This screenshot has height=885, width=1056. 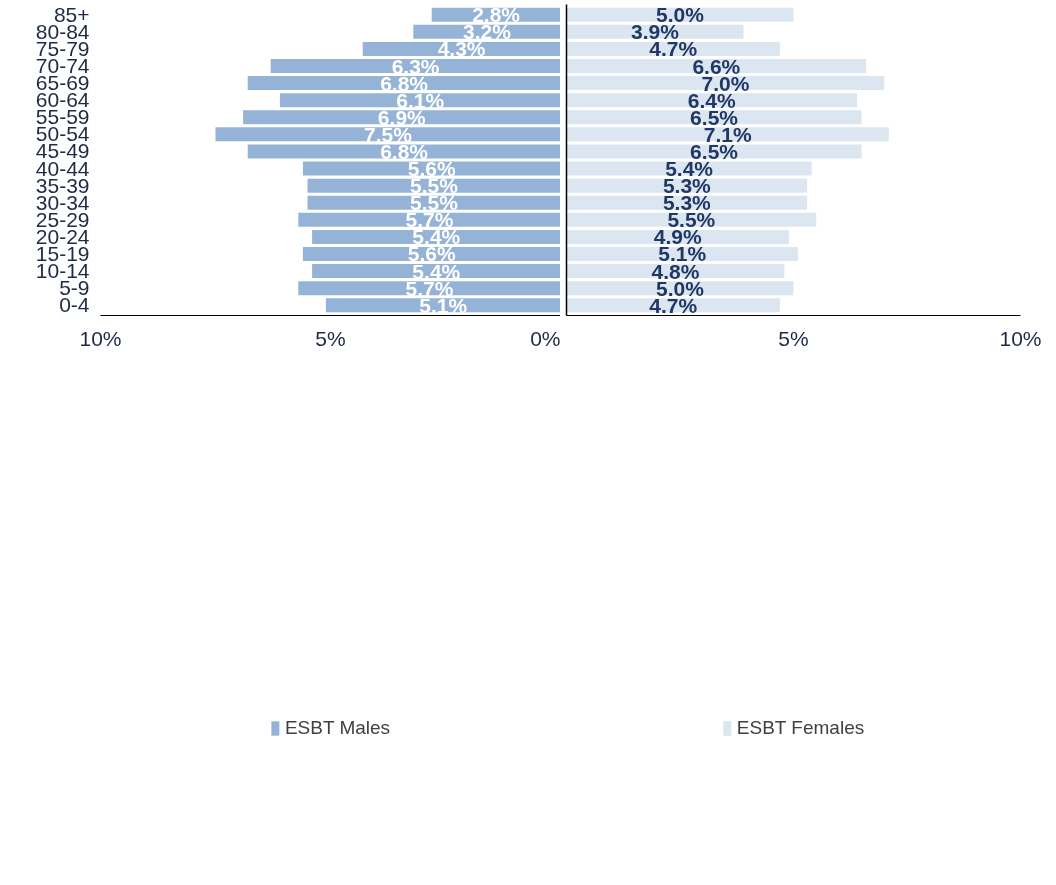 I want to click on legend-label: ESBT Males, so click(x=337, y=727).